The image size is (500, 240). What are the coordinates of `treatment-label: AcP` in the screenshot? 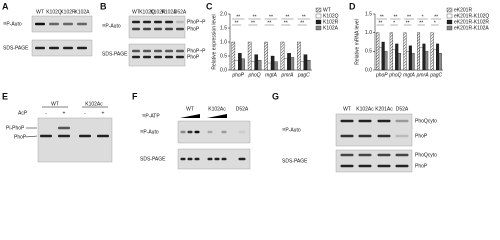 It's located at (23, 113).